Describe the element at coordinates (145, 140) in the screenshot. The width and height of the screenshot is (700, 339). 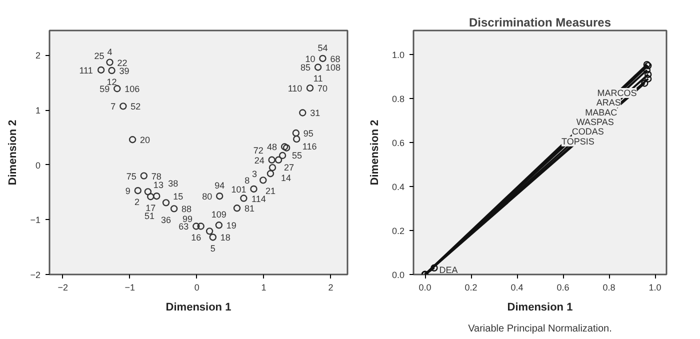
I see `annotation: 20` at that location.